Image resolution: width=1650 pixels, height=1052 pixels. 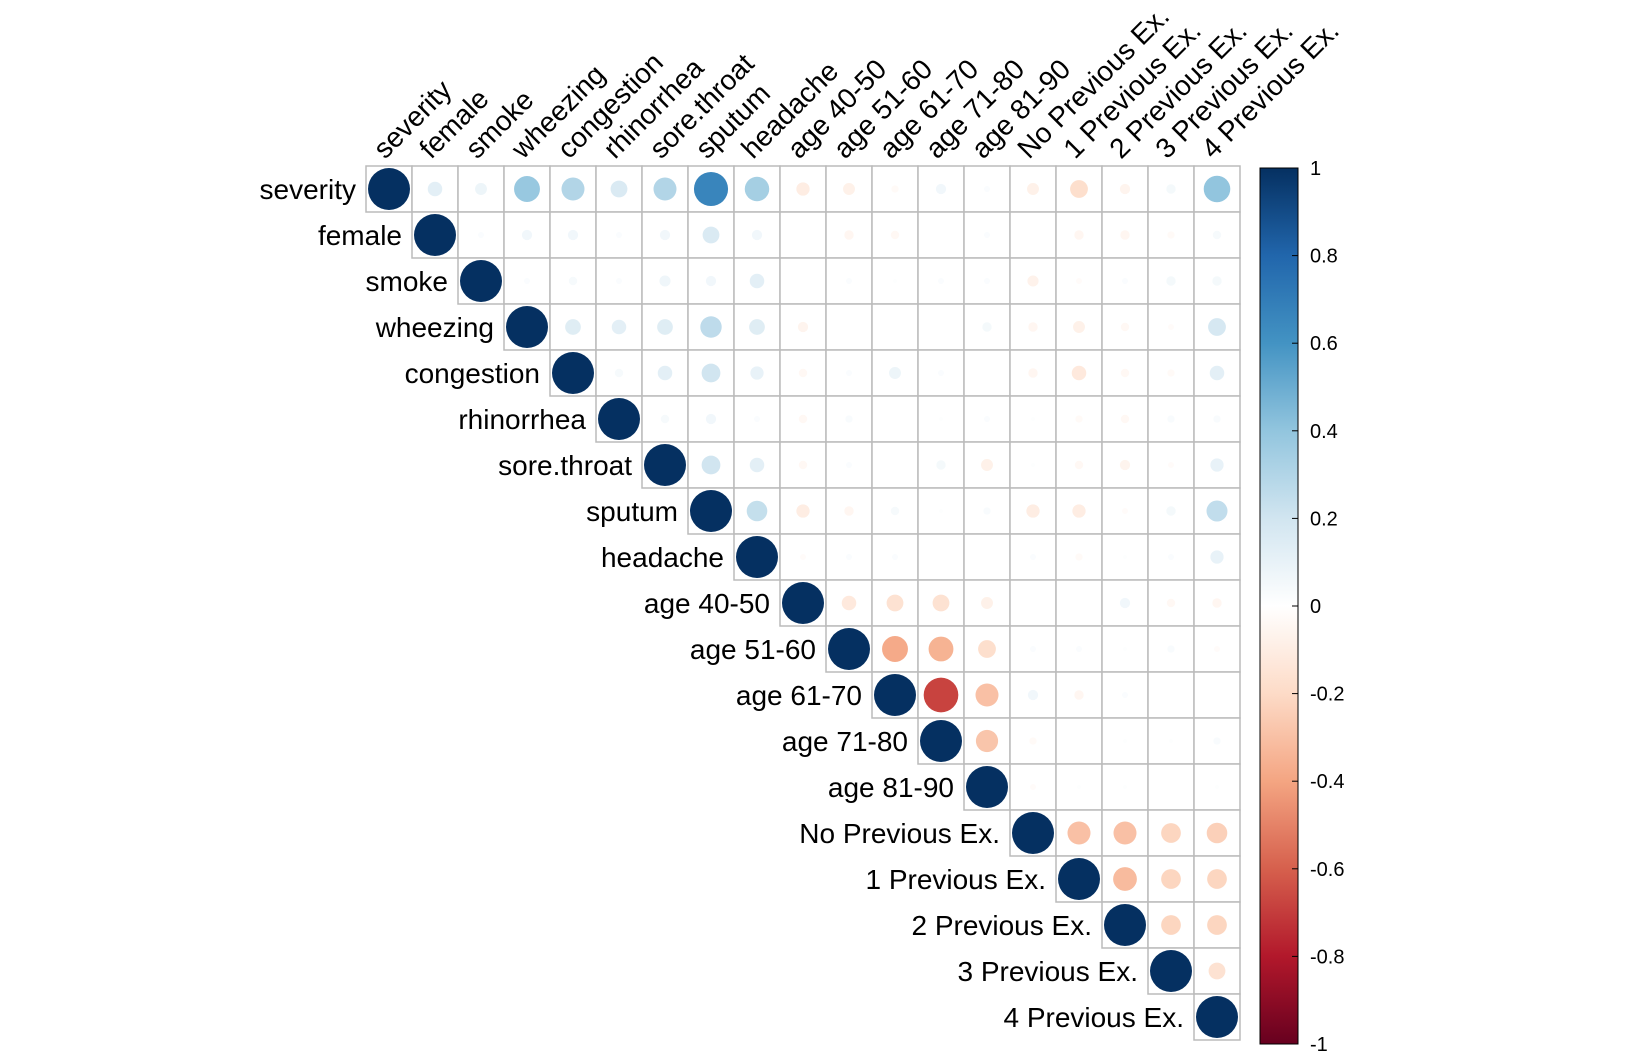 What do you see at coordinates (1315, 169) in the screenshot?
I see `colorbar-tick-label: 1` at bounding box center [1315, 169].